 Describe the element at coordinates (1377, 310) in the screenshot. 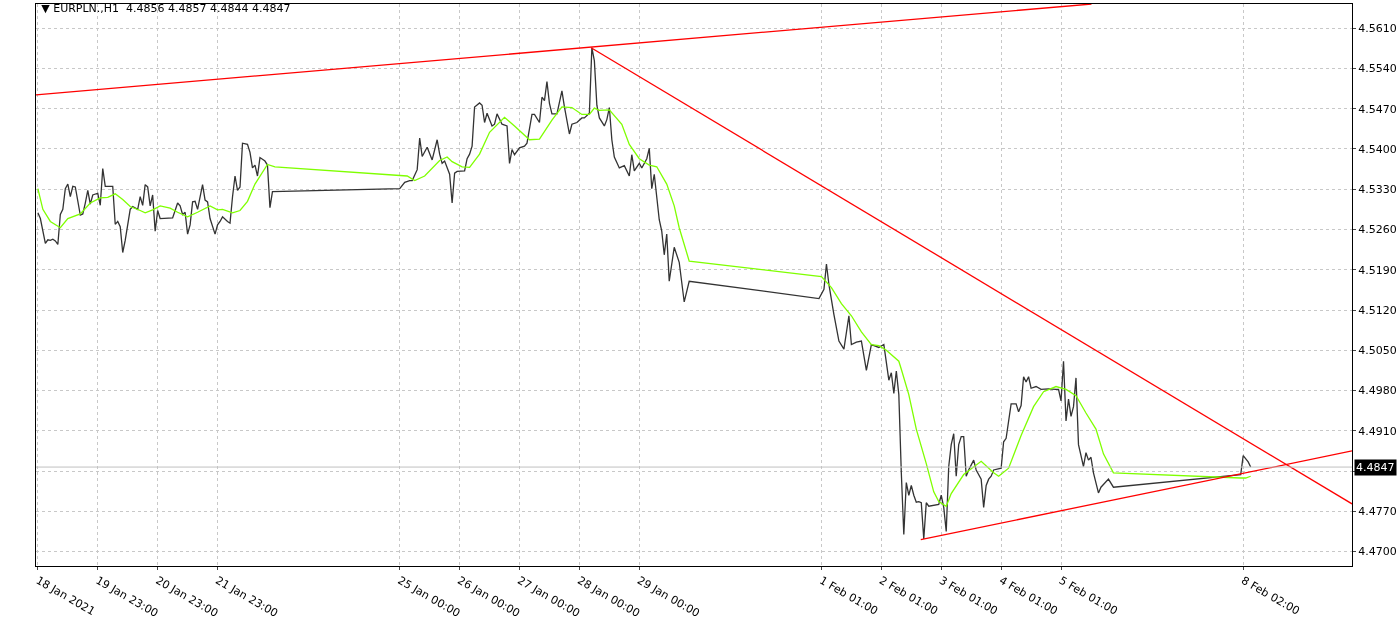

I see `y-tick-label: 4.5120` at that location.